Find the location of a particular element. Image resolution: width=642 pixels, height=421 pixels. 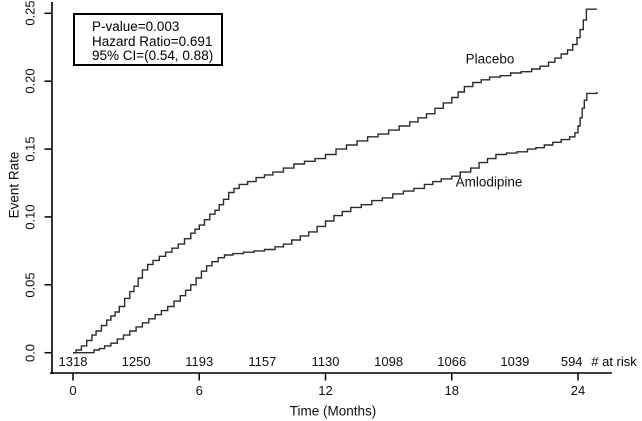

y-tick-label: 0.20 is located at coordinates (30, 81).